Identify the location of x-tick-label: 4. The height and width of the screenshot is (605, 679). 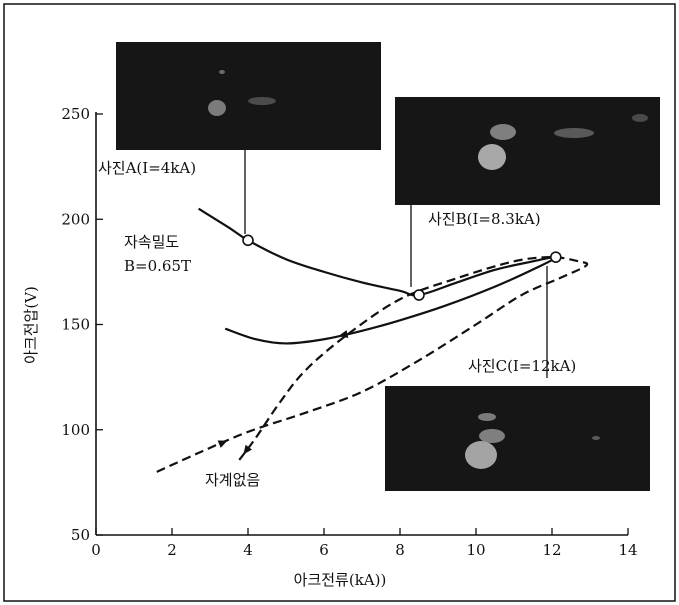
(248, 550).